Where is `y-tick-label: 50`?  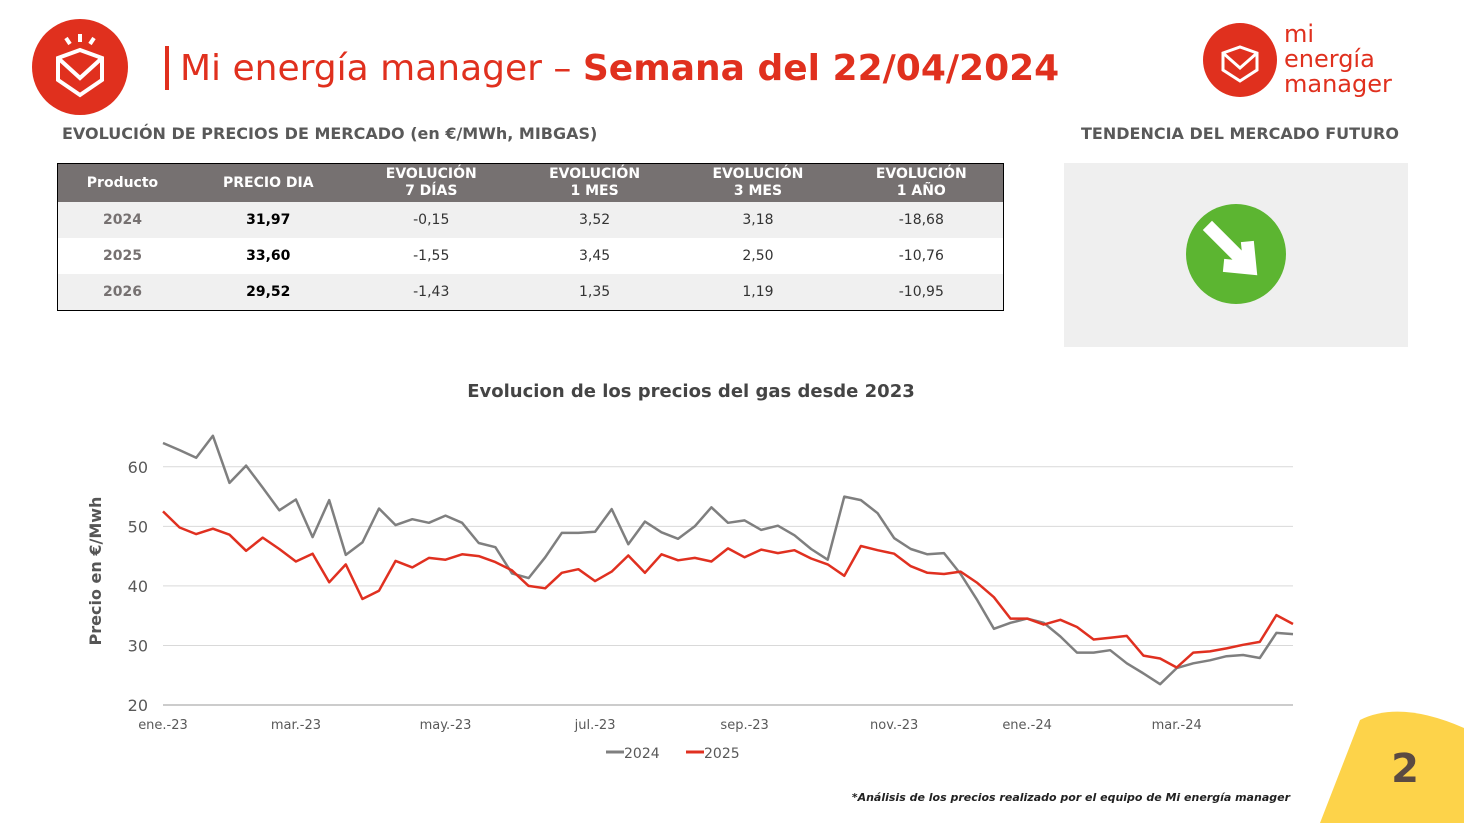 y-tick-label: 50 is located at coordinates (138, 526).